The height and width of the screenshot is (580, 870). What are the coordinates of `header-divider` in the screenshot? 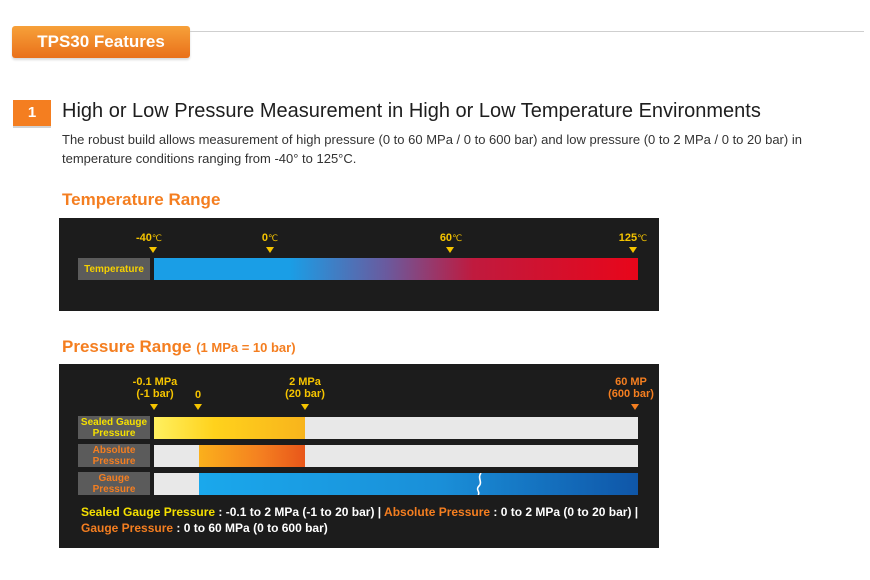 It's located at (527, 31).